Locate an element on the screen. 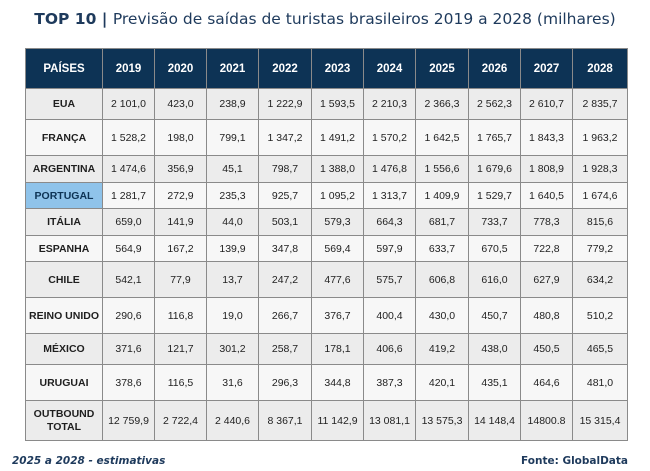  value-cell: 634,2 is located at coordinates (600, 279).